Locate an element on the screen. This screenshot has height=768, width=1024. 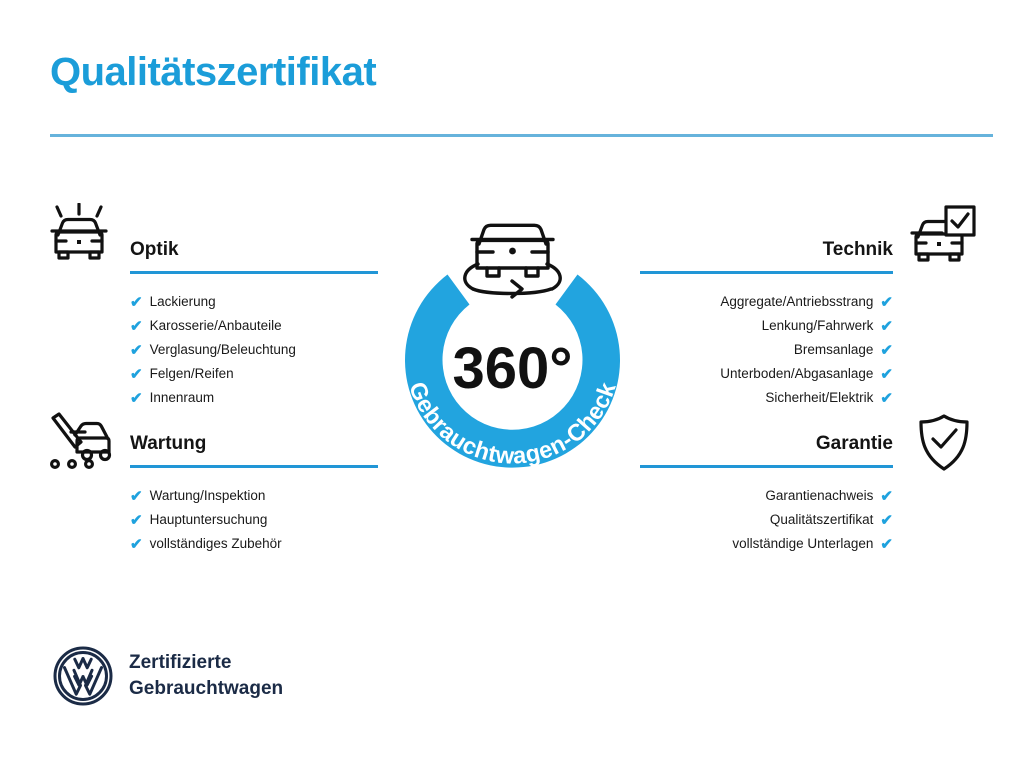
list-item: ✔ Verglasung/Beleuchtung is located at coordinates (254, 350).